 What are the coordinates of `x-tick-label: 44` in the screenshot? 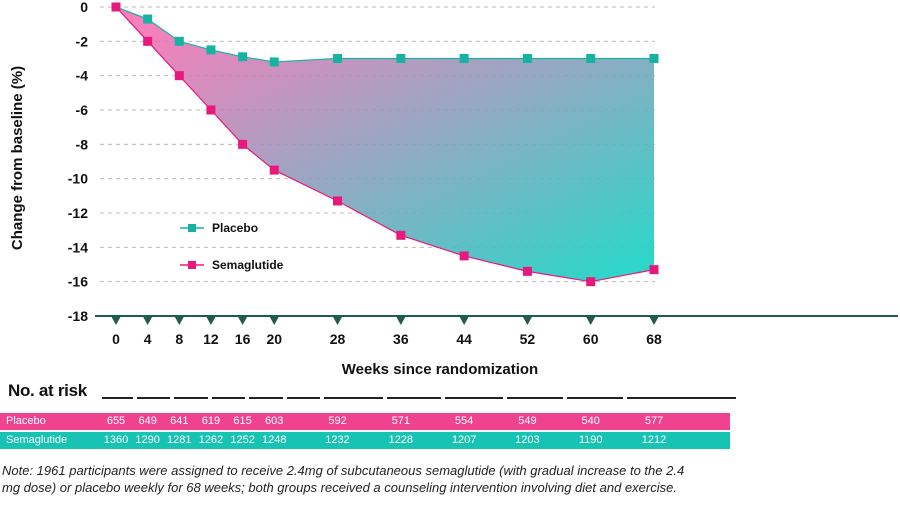 It's located at (464, 339).